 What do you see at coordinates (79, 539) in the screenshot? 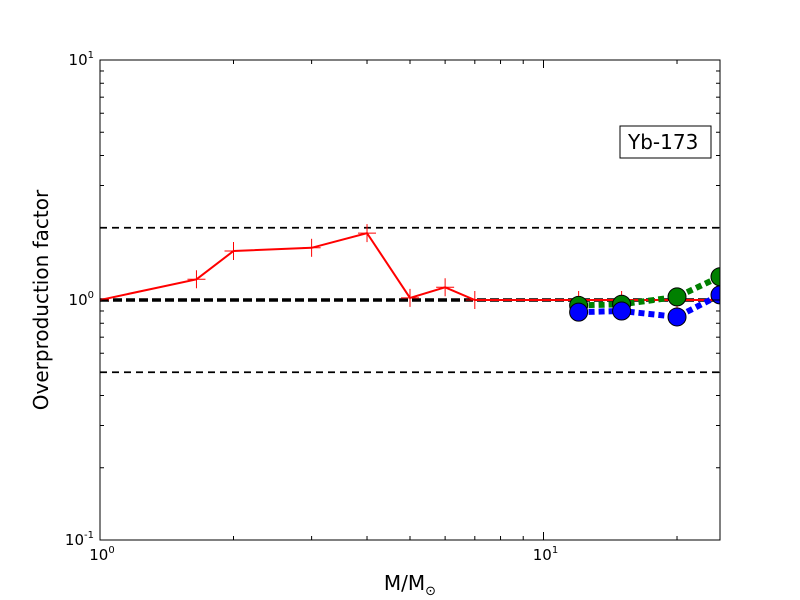
I see `y-tick-label: 10⁻¹` at bounding box center [79, 539].